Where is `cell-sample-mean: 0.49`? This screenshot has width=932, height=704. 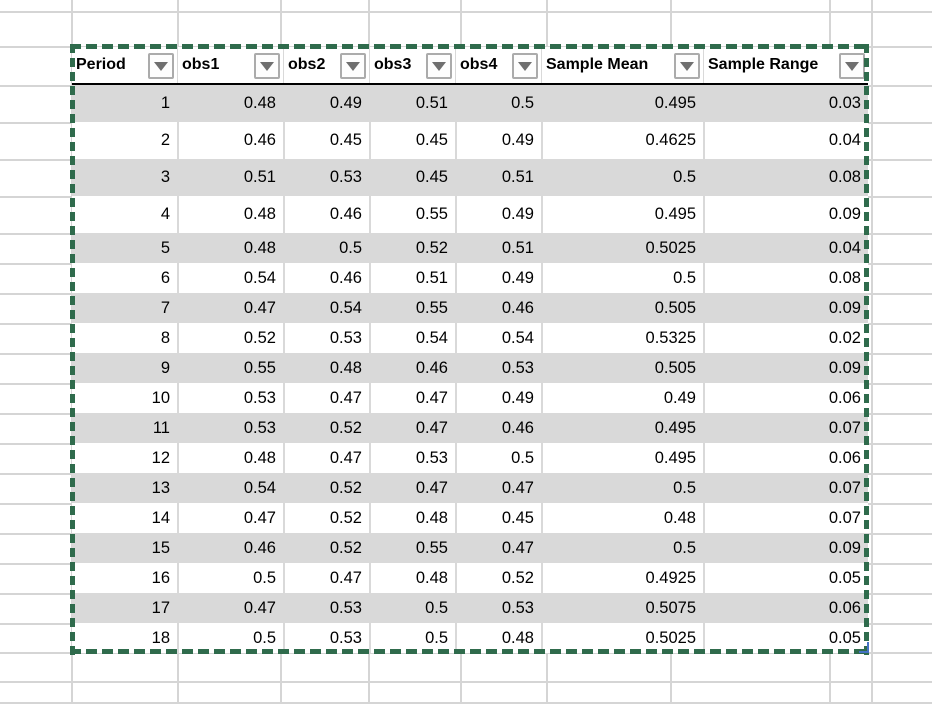
cell-sample-mean: 0.49 is located at coordinates (622, 398).